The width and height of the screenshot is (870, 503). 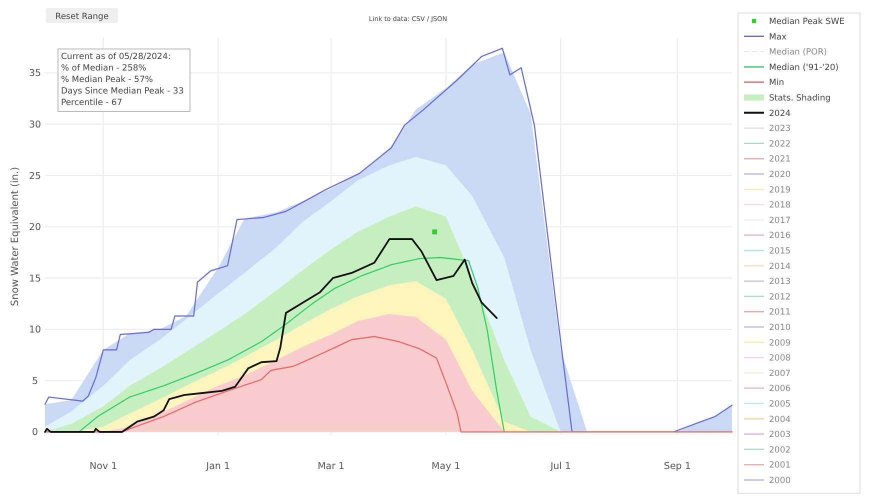 What do you see at coordinates (798, 53) in the screenshot?
I see `legend-label: Median (POR)` at bounding box center [798, 53].